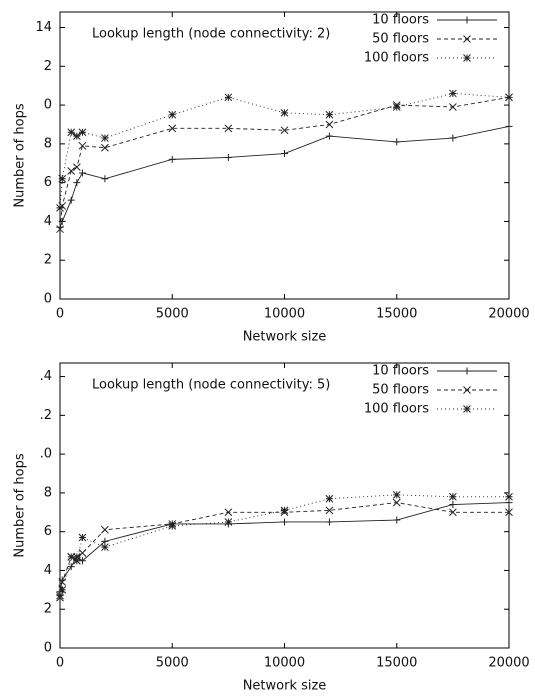  Describe the element at coordinates (211, 385) in the screenshot. I see `chart-title: Lookup length (node connectivity: 5)` at that location.